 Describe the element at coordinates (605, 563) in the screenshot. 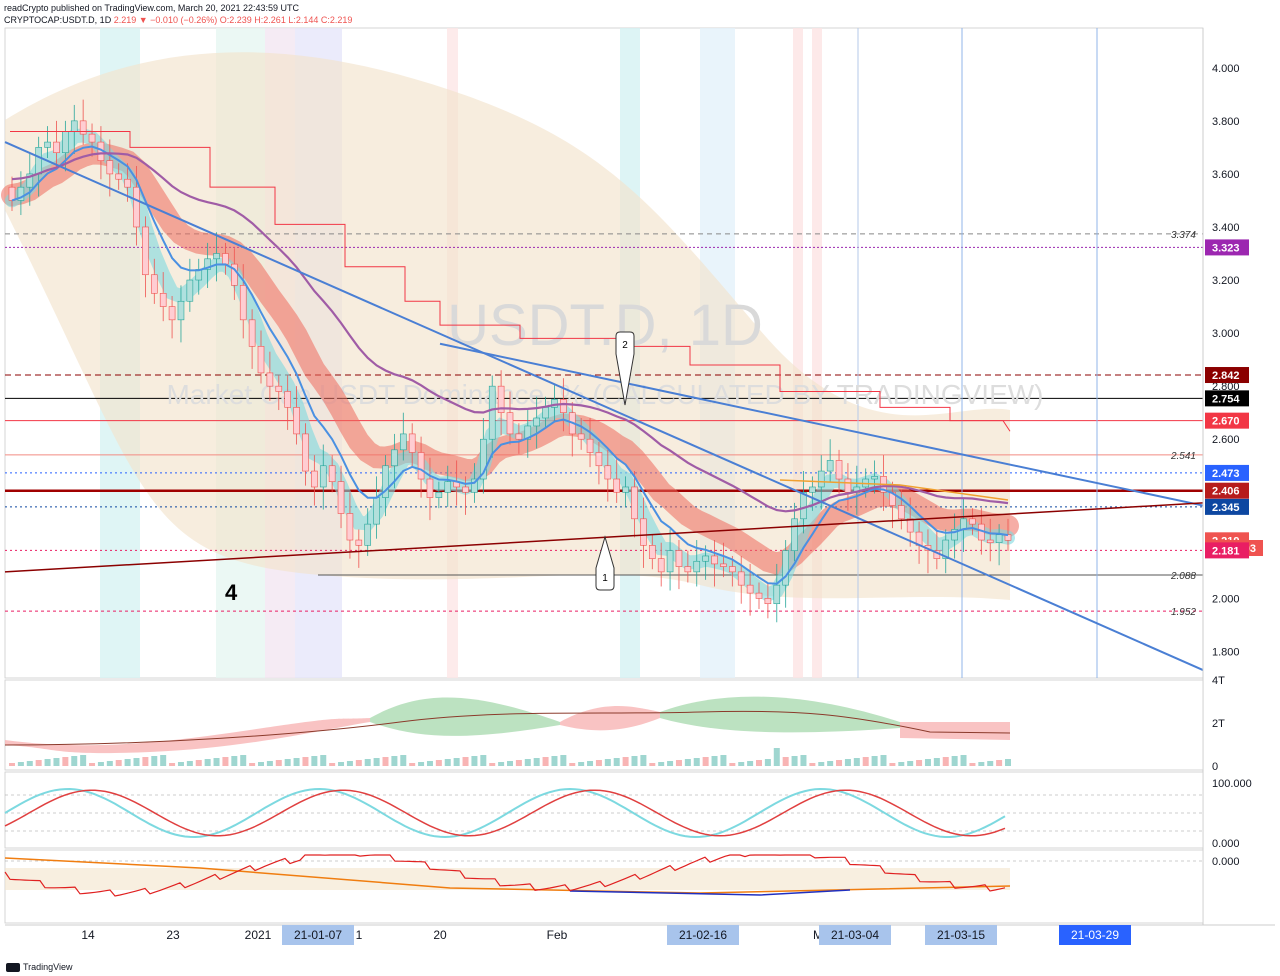

I see `callout-1: 1` at that location.